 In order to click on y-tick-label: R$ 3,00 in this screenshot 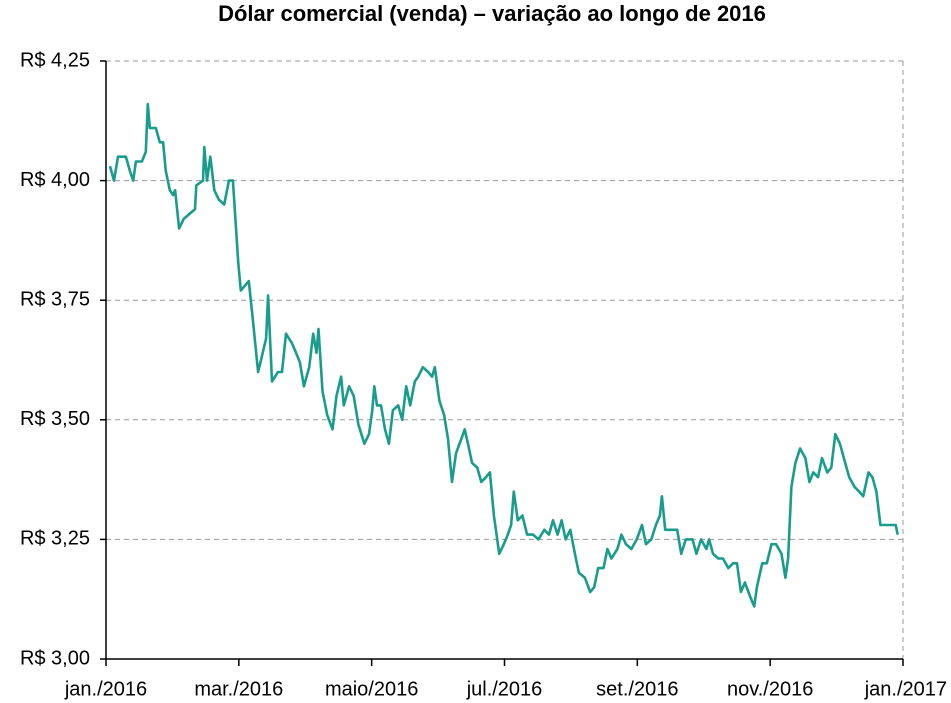, I will do `click(55, 658)`.